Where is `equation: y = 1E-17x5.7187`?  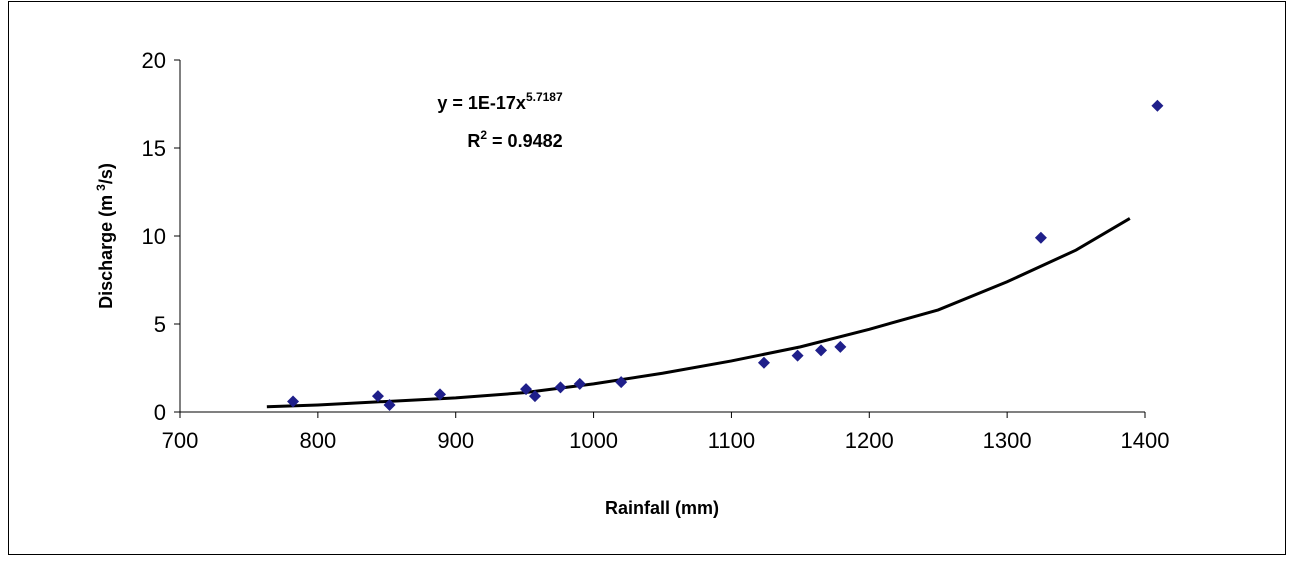
equation: y = 1E-17x5.7187 is located at coordinates (500, 101).